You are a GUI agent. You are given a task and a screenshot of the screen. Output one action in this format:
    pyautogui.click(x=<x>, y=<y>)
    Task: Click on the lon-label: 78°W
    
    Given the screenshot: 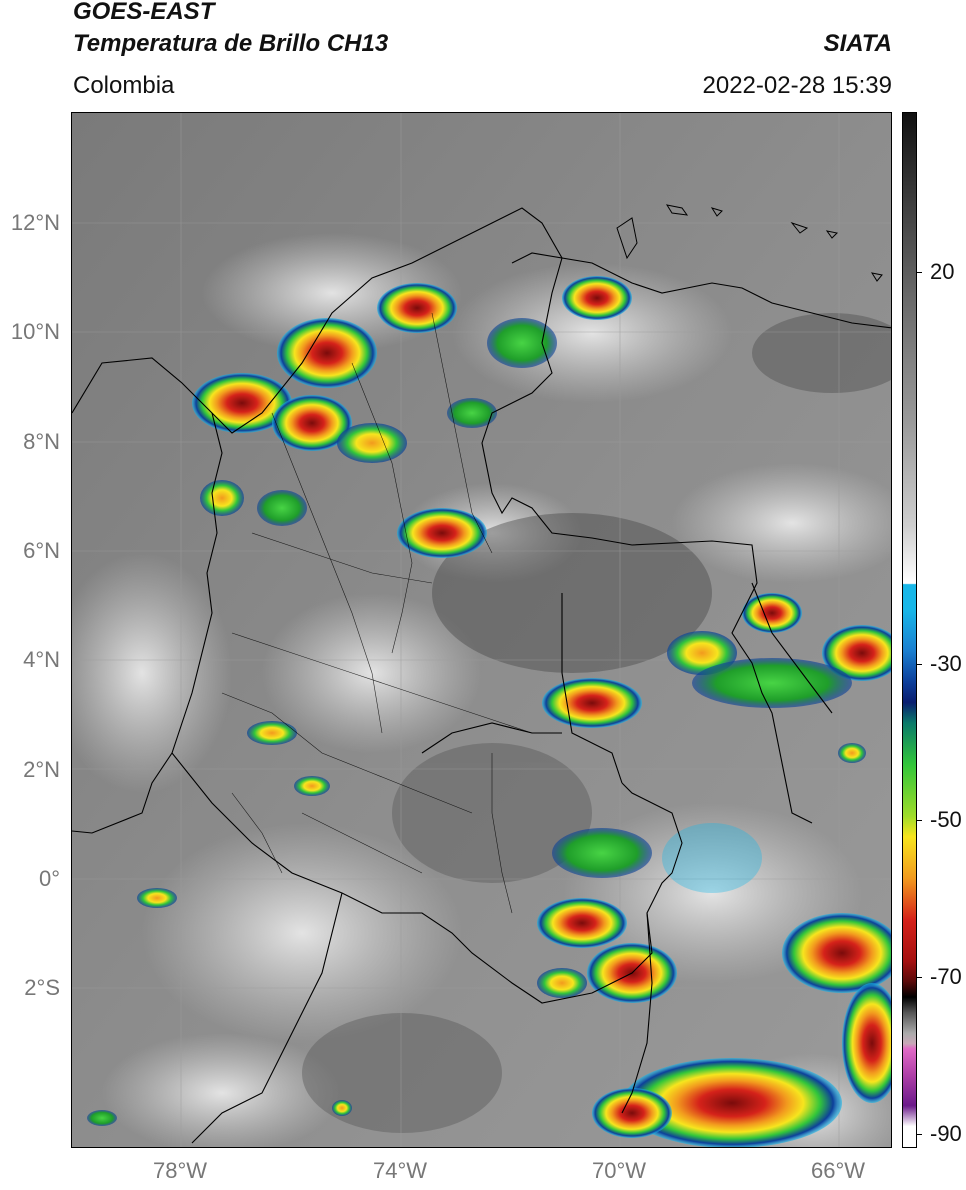 What is the action you would take?
    pyautogui.click(x=180, y=1170)
    